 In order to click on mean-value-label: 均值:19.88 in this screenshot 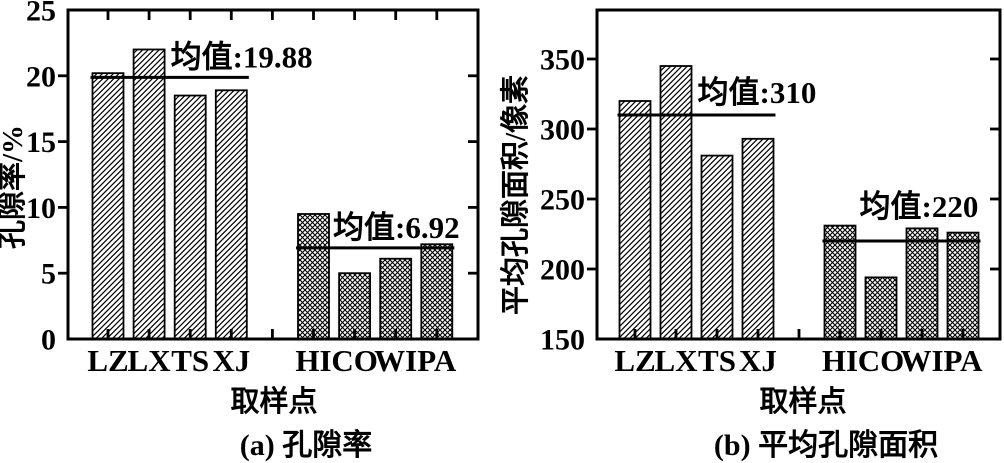, I will do `click(242, 56)`.